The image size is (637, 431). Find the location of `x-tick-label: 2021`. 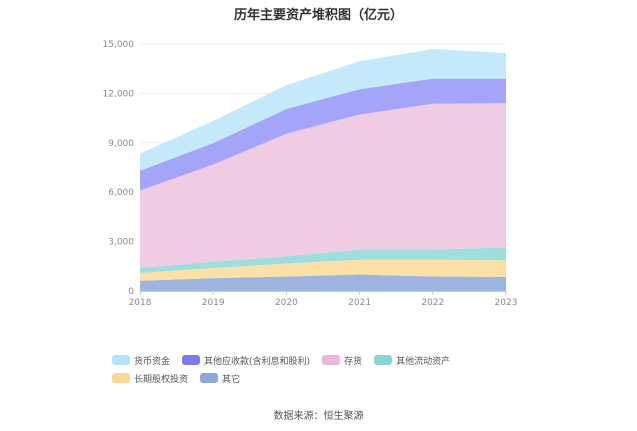

x-tick-label: 2021 is located at coordinates (359, 303).